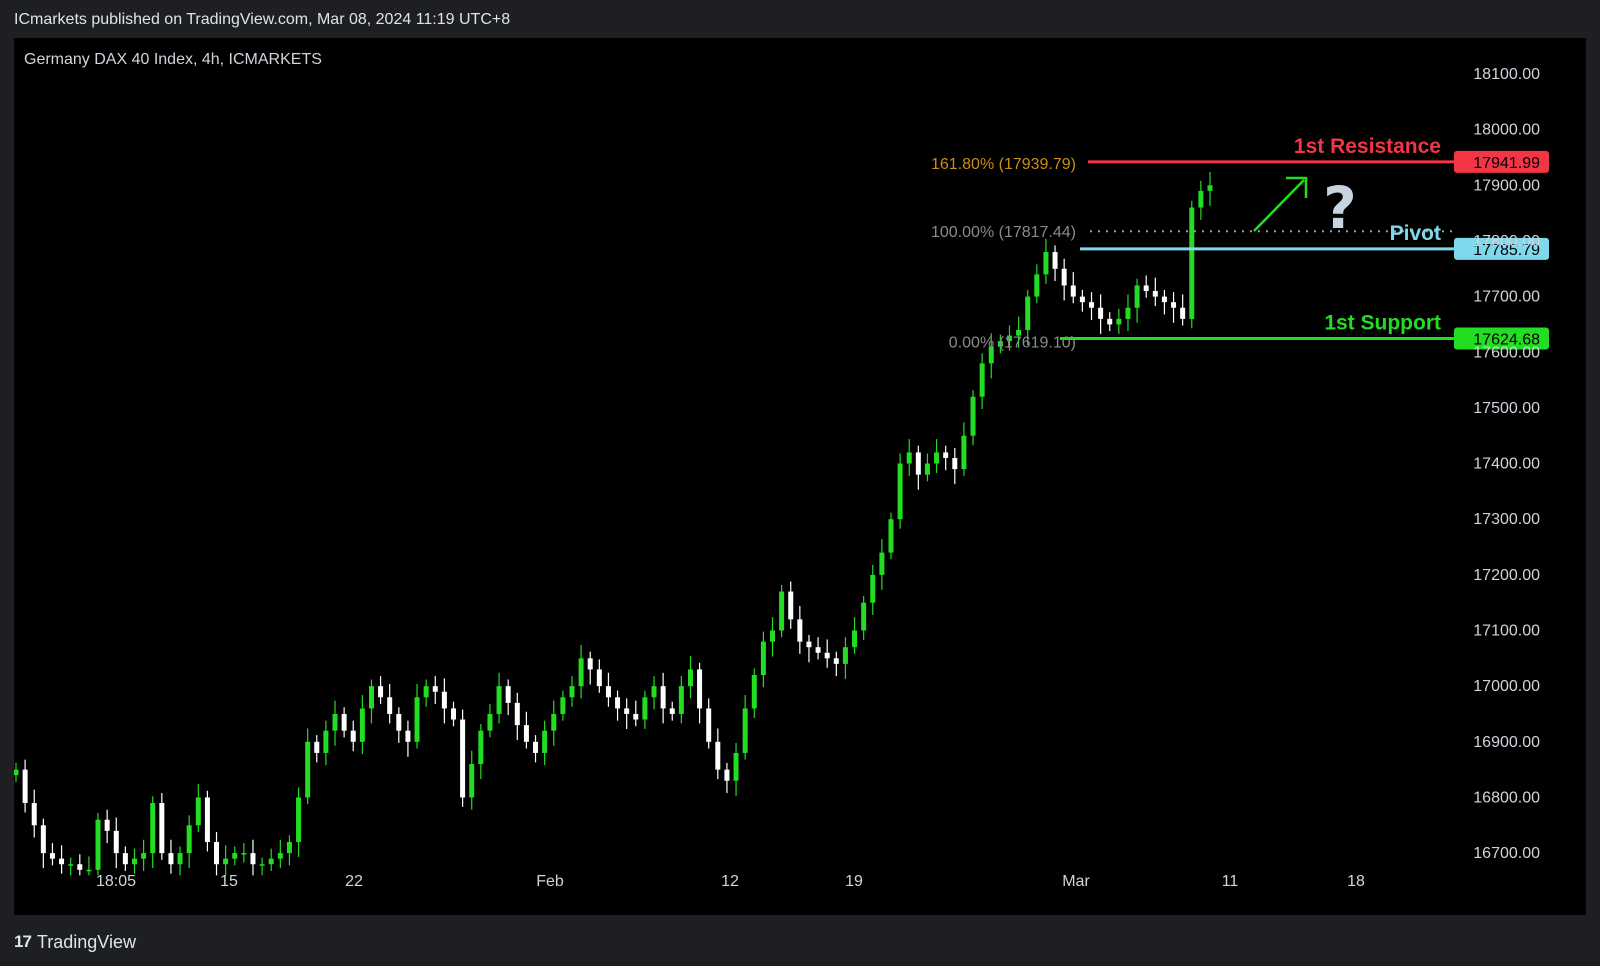 The image size is (1600, 966). What do you see at coordinates (1003, 232) in the screenshot?
I see `fib-level-label: 100.00% (17817.44)` at bounding box center [1003, 232].